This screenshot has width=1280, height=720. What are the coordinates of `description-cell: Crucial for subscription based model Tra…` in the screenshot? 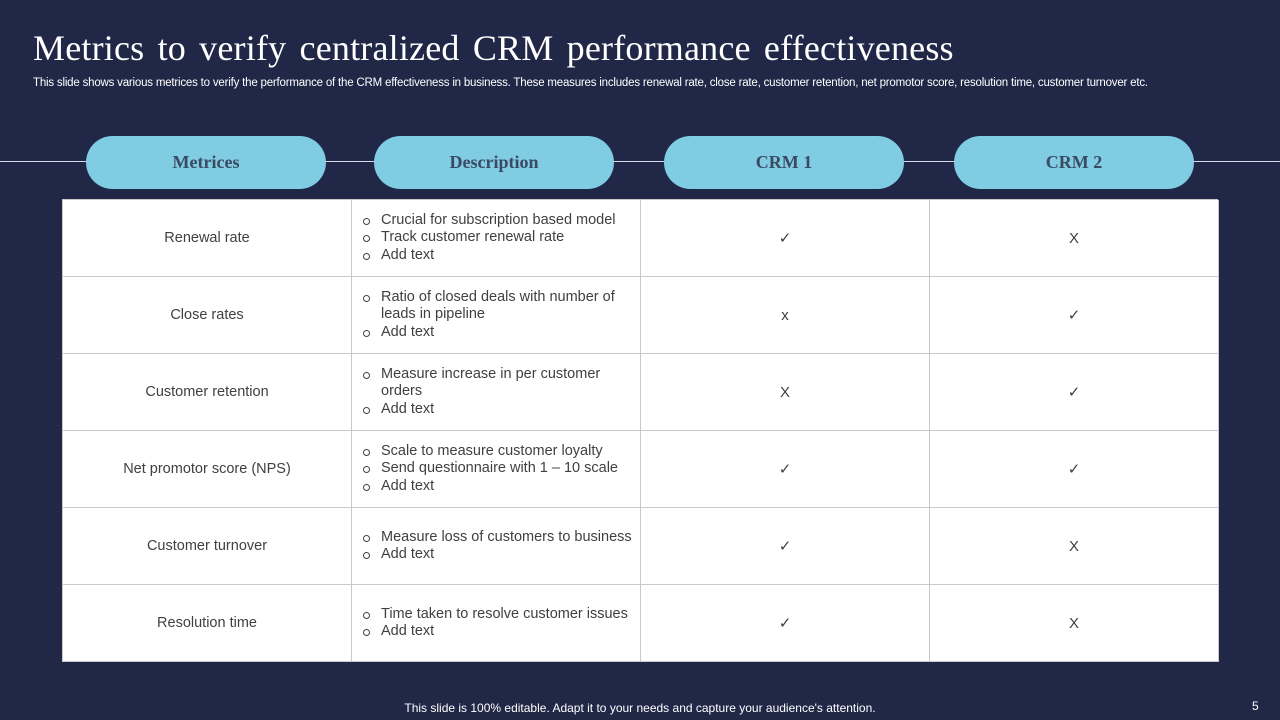 It's located at (496, 238).